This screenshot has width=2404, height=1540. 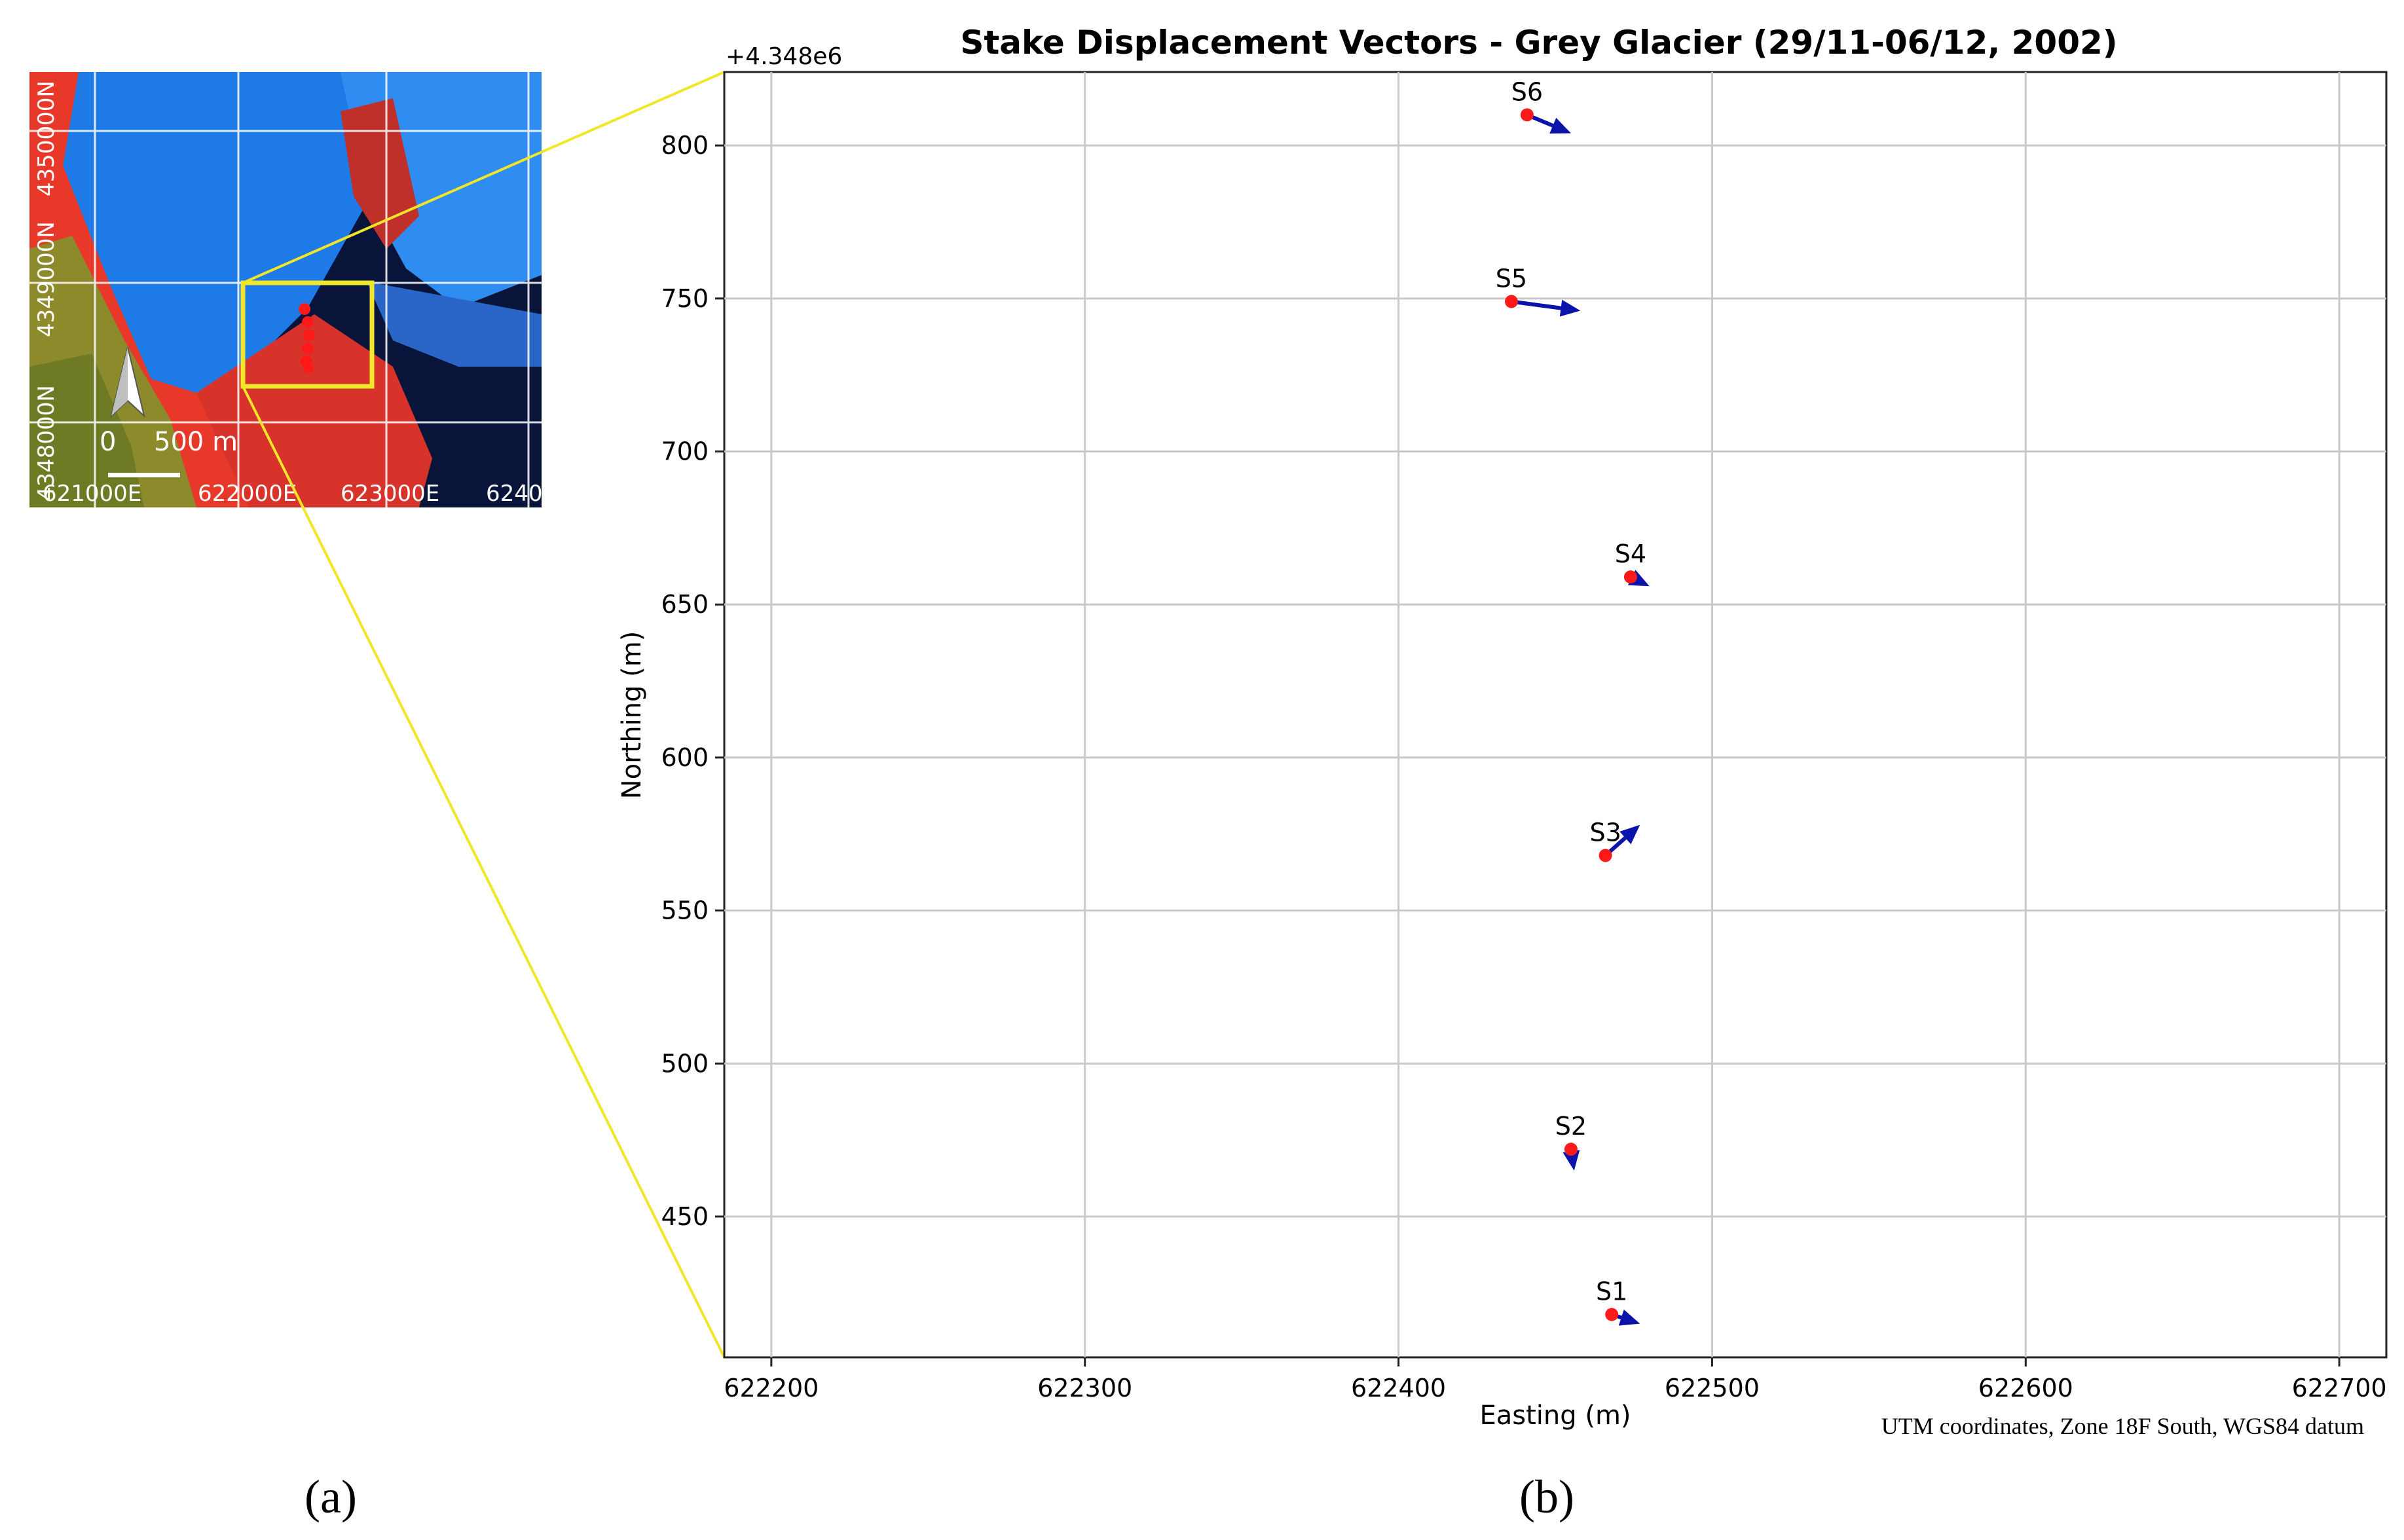 What do you see at coordinates (1571, 1126) in the screenshot?
I see `stake-label-s2: S2` at bounding box center [1571, 1126].